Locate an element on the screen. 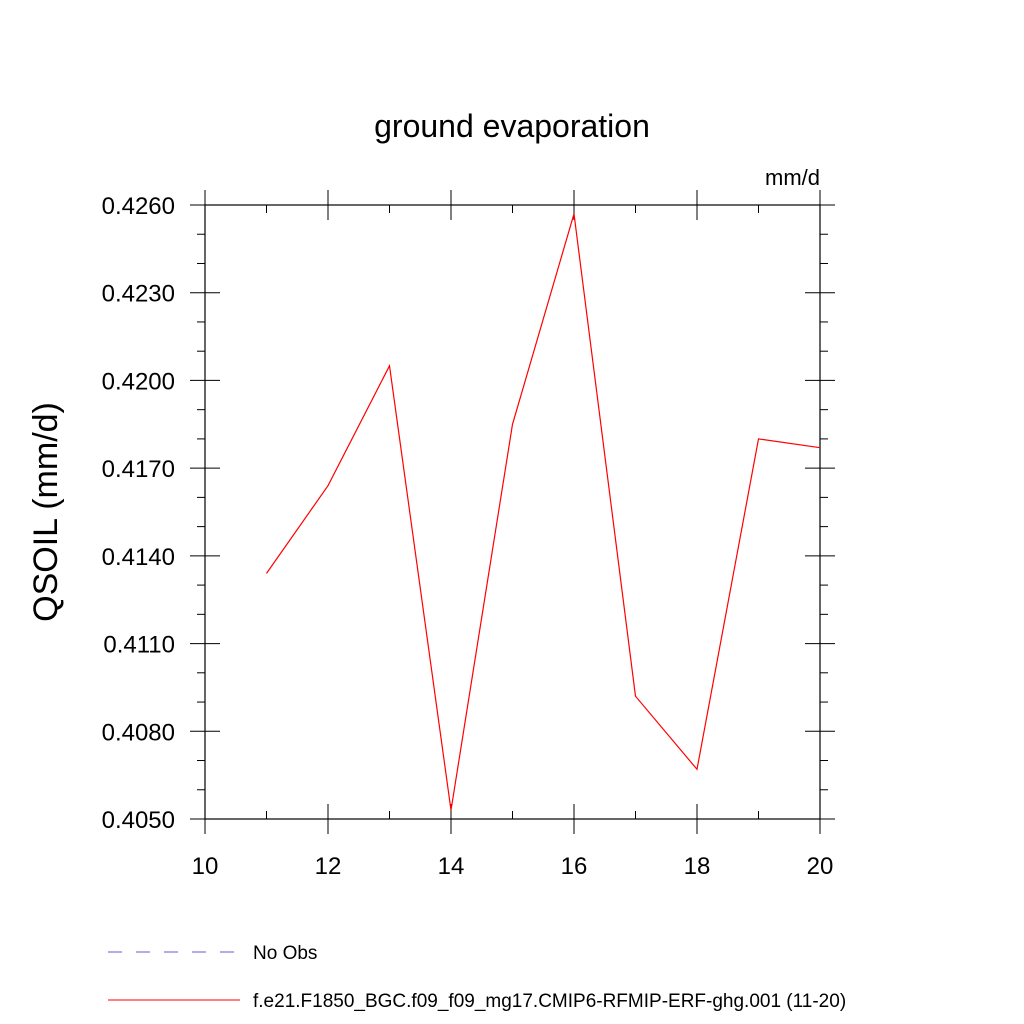 This screenshot has height=1024, width=1024. y-tick-label: 0.4260 is located at coordinates (138, 206).